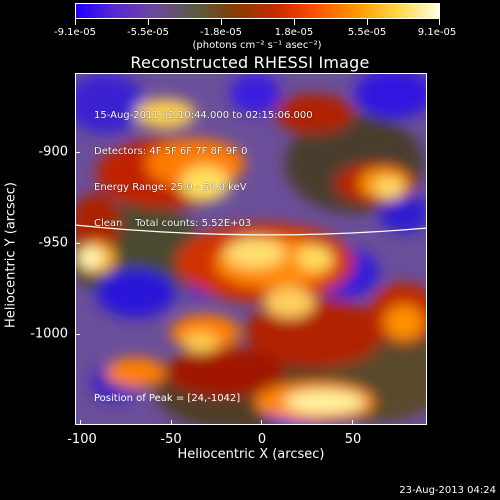 The image size is (500, 500). What do you see at coordinates (171, 439) in the screenshot?
I see `x-tick-label: -50` at bounding box center [171, 439].